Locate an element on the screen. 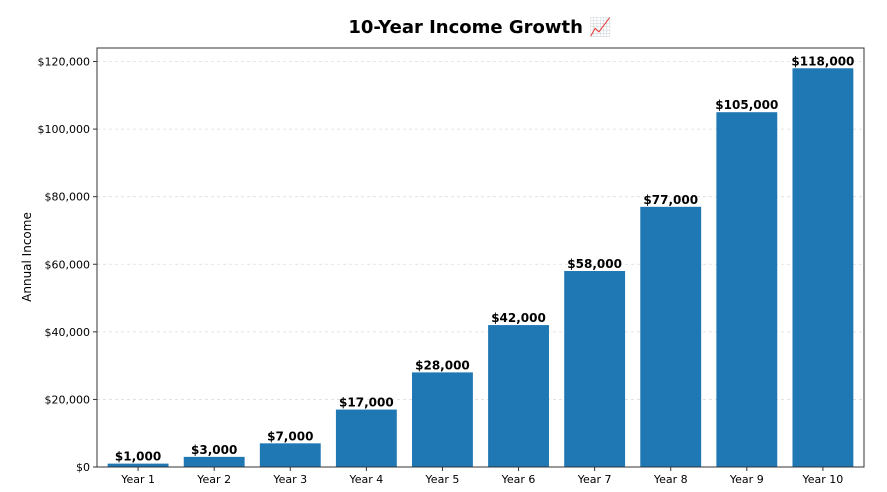  chart-title: 10-Year Income Growth 📈 is located at coordinates (479, 27).